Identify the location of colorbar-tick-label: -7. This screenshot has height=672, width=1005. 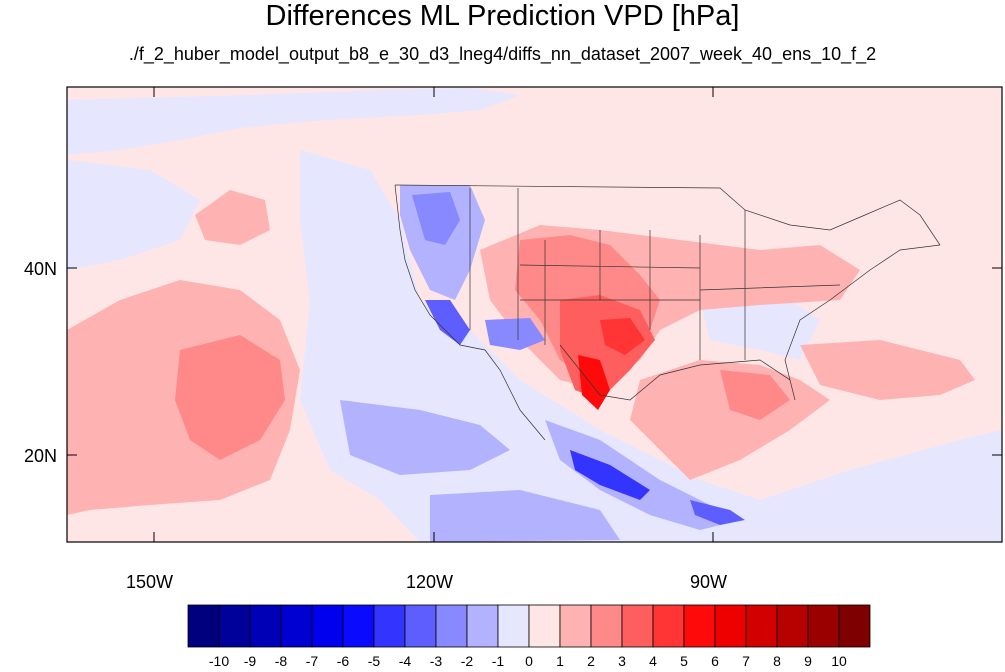
(312, 661).